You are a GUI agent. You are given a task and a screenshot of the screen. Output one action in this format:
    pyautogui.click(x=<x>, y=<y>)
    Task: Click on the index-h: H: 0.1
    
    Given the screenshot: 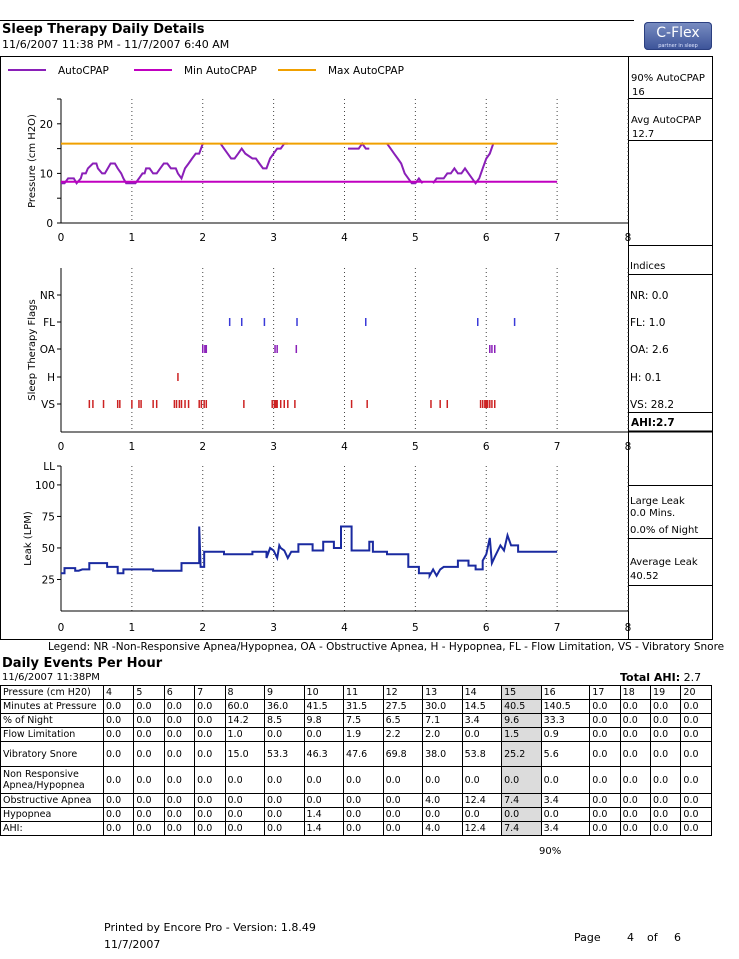 What is the action you would take?
    pyautogui.click(x=645, y=378)
    